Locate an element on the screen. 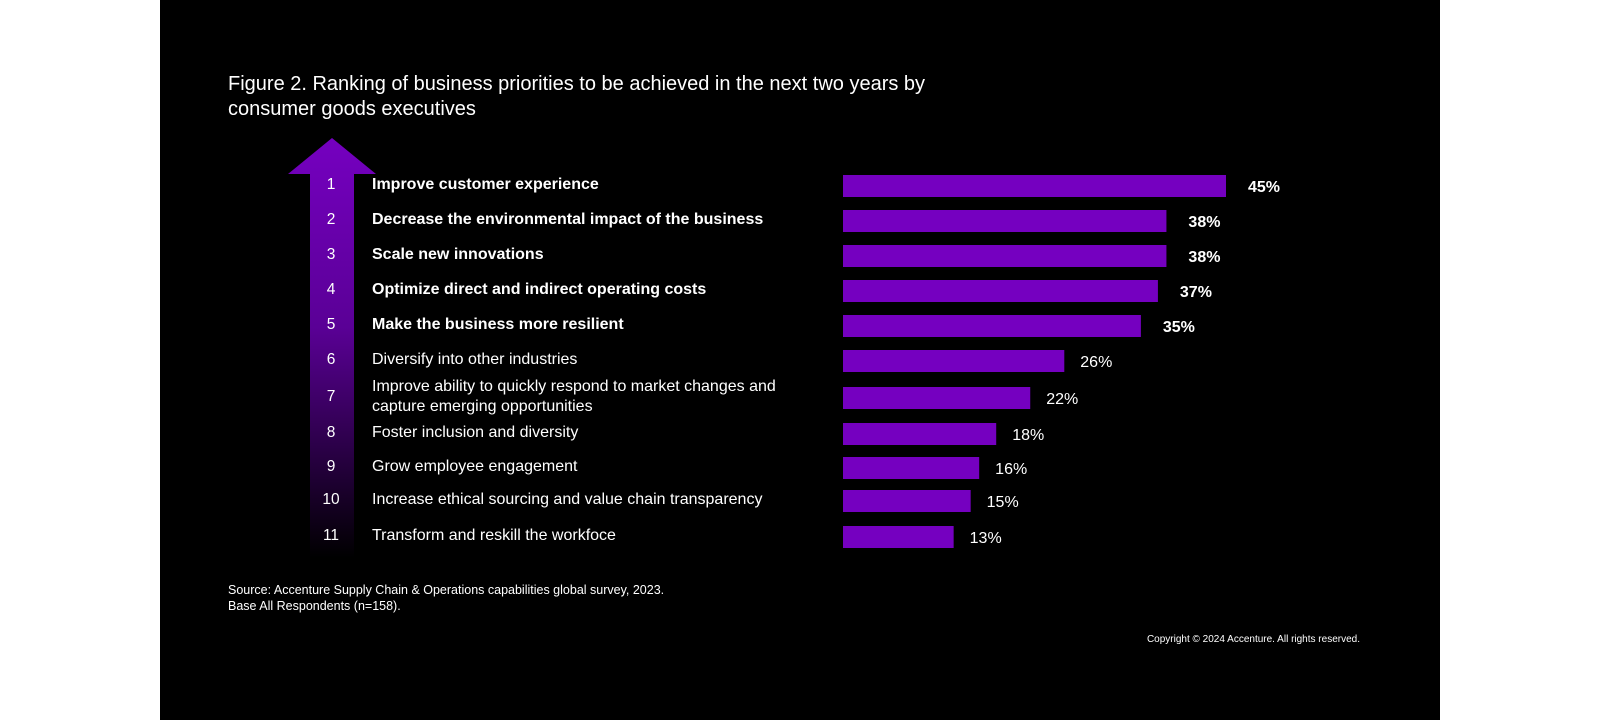 The width and height of the screenshot is (1600, 720). category-label: Improve customer experience is located at coordinates (485, 184).